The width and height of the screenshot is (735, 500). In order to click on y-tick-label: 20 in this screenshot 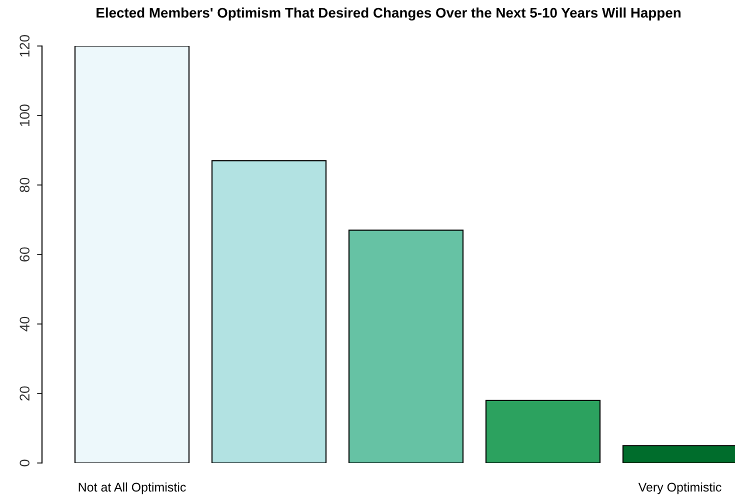, I will do `click(25, 393)`.